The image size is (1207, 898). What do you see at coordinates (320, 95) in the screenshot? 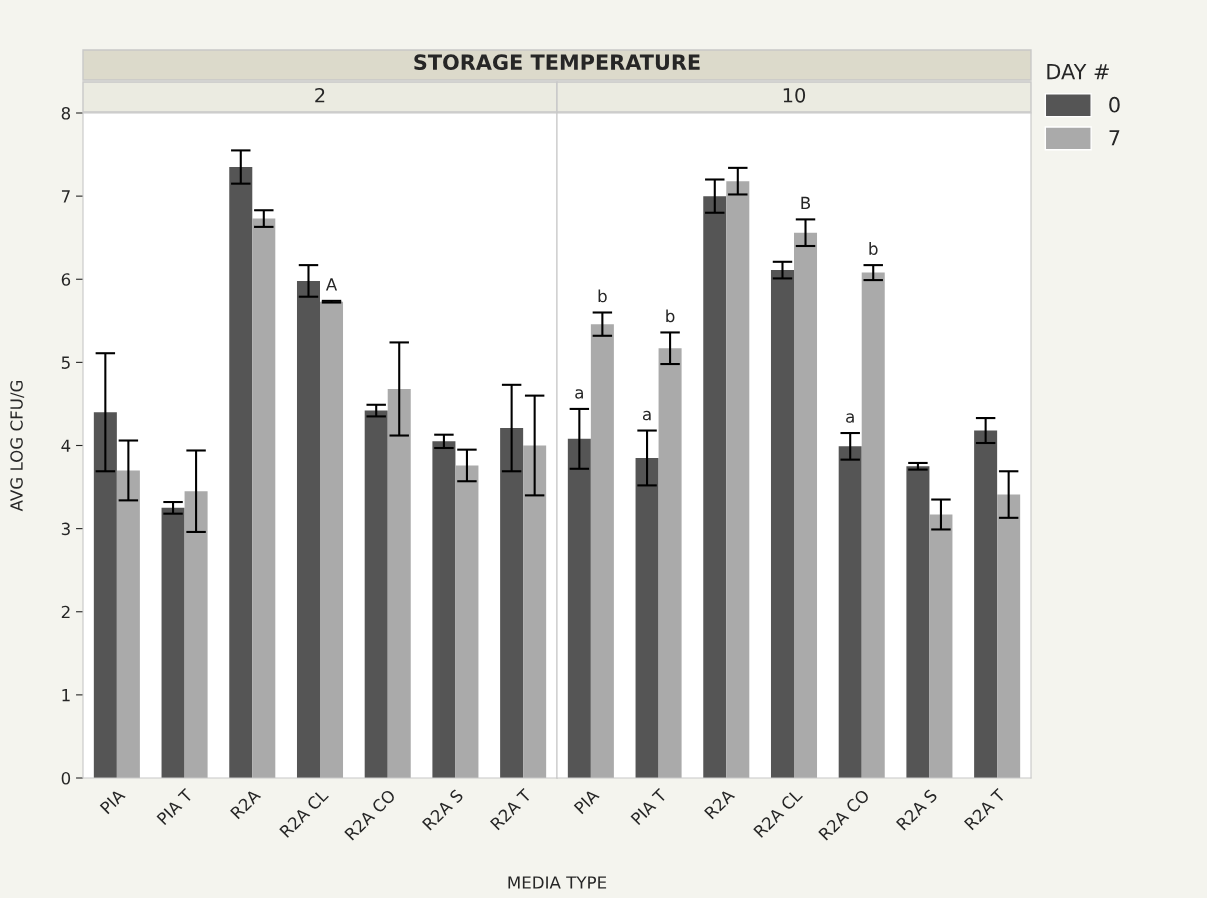
I see `chart-subtitle: 2` at bounding box center [320, 95].